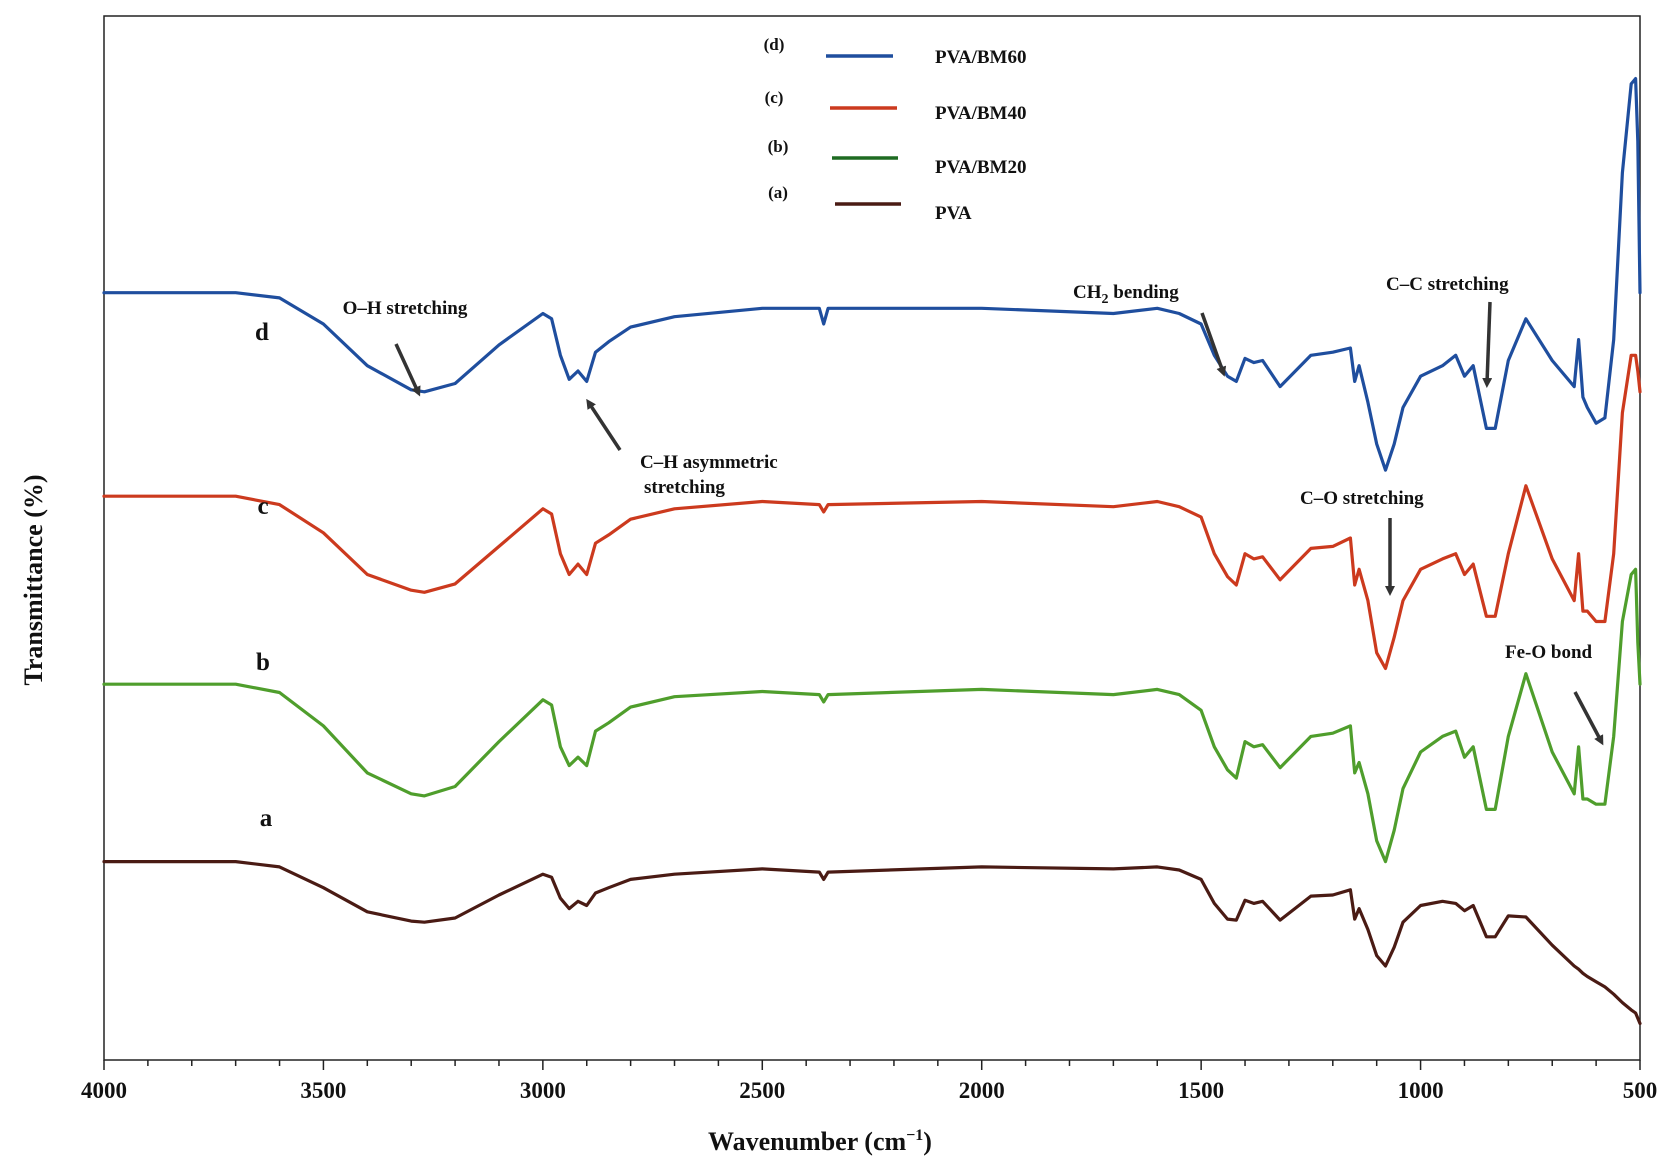 Image resolution: width=1679 pixels, height=1175 pixels. Describe the element at coordinates (1213, 344) in the screenshot. I see `annotation-ch2-arrow` at that location.